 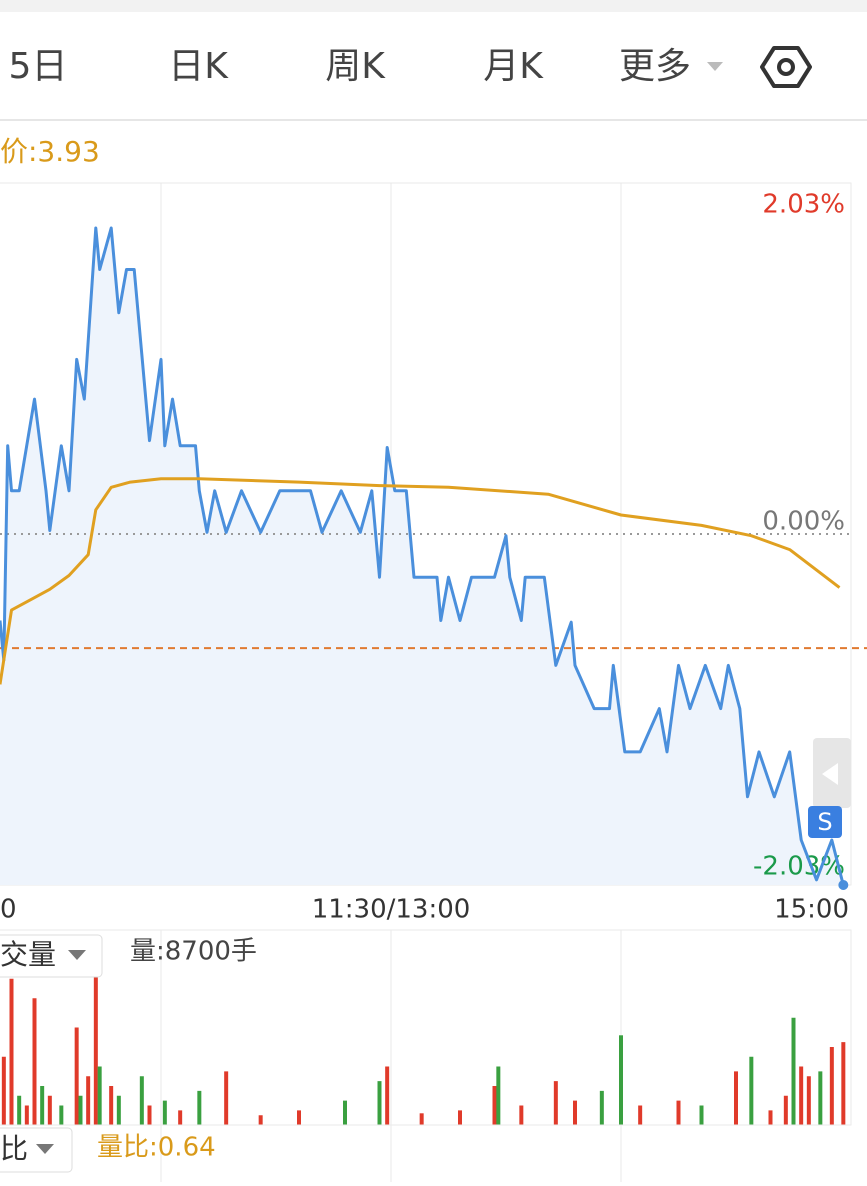 I want to click on x-tick-label: 15:00, so click(x=811, y=910).